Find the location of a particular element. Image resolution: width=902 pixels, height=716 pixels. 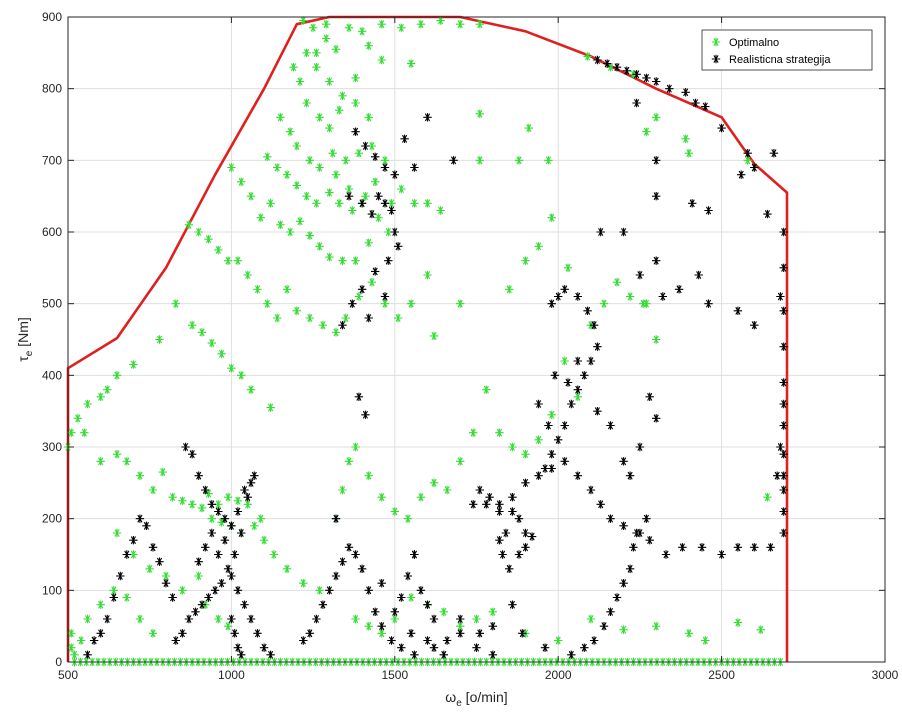

y-tick-label: 200 is located at coordinates (52, 519).